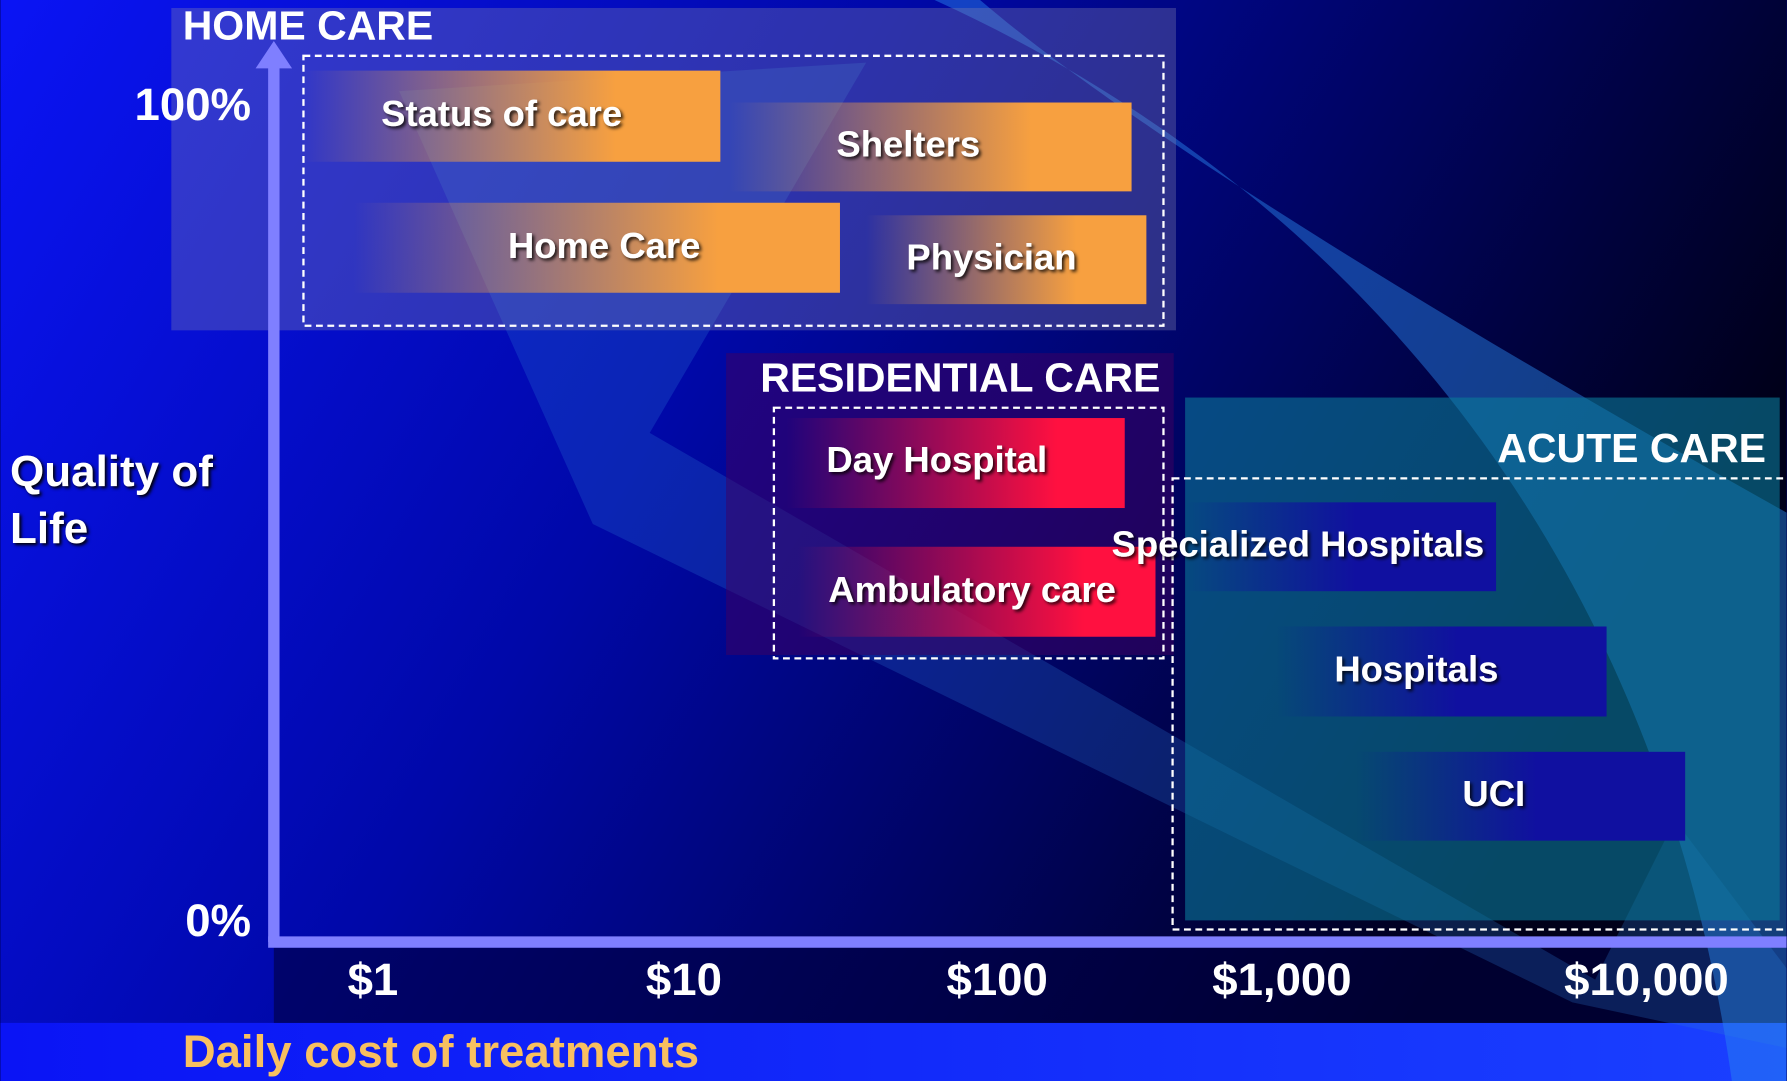 The width and height of the screenshot is (1787, 1081). What do you see at coordinates (1298, 543) in the screenshot?
I see `item-label: Specialized Hospitals` at bounding box center [1298, 543].